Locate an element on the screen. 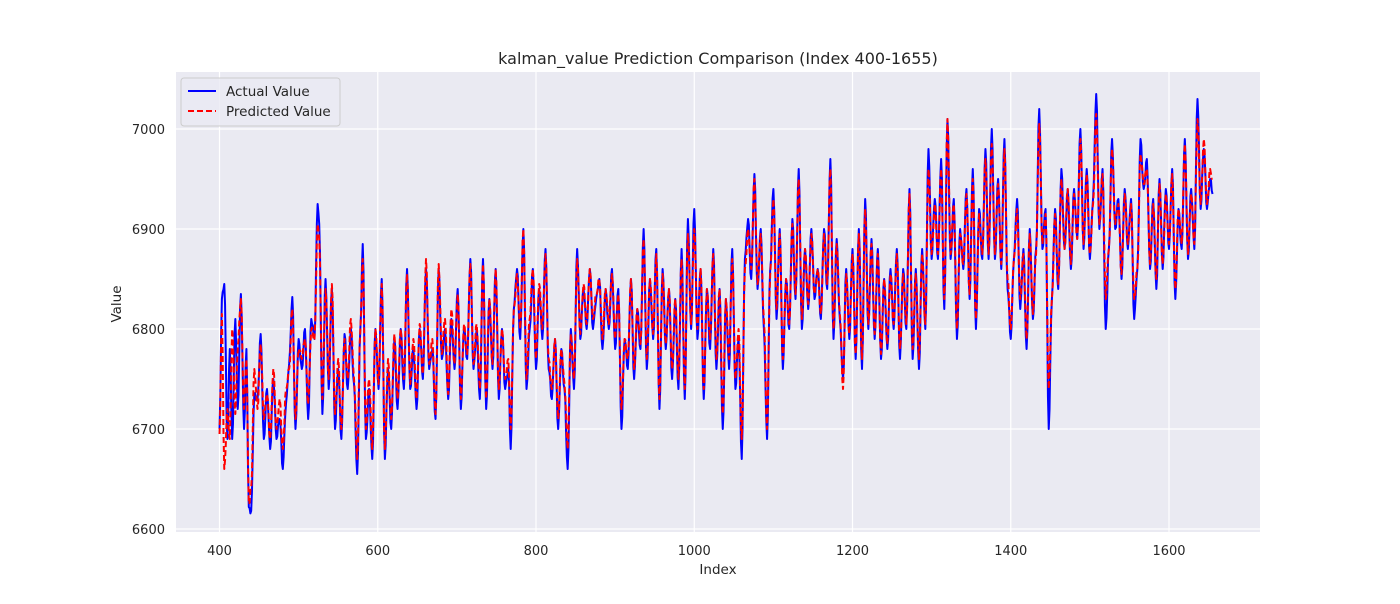  y-tick-label: 6800 is located at coordinates (148, 330).